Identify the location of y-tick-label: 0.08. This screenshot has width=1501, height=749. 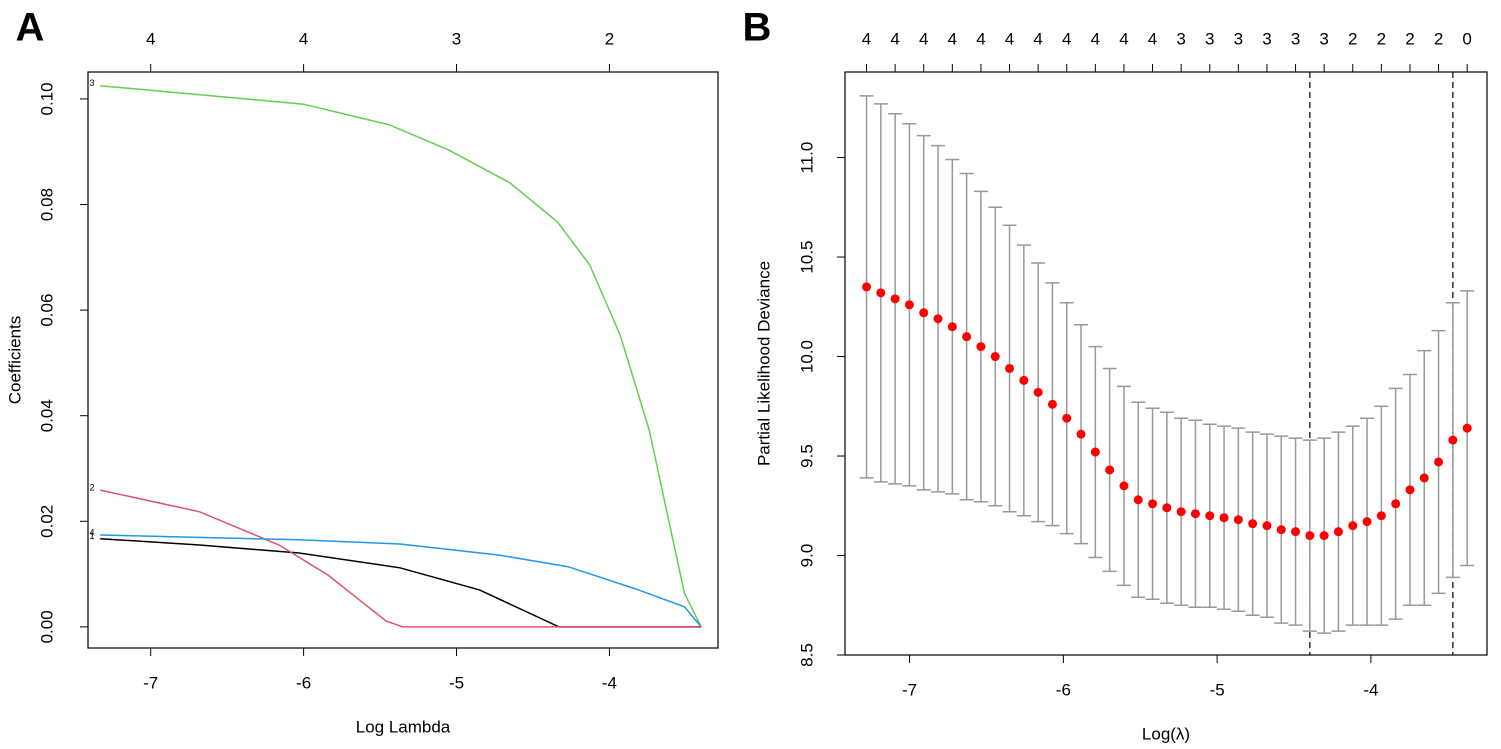
(46, 204).